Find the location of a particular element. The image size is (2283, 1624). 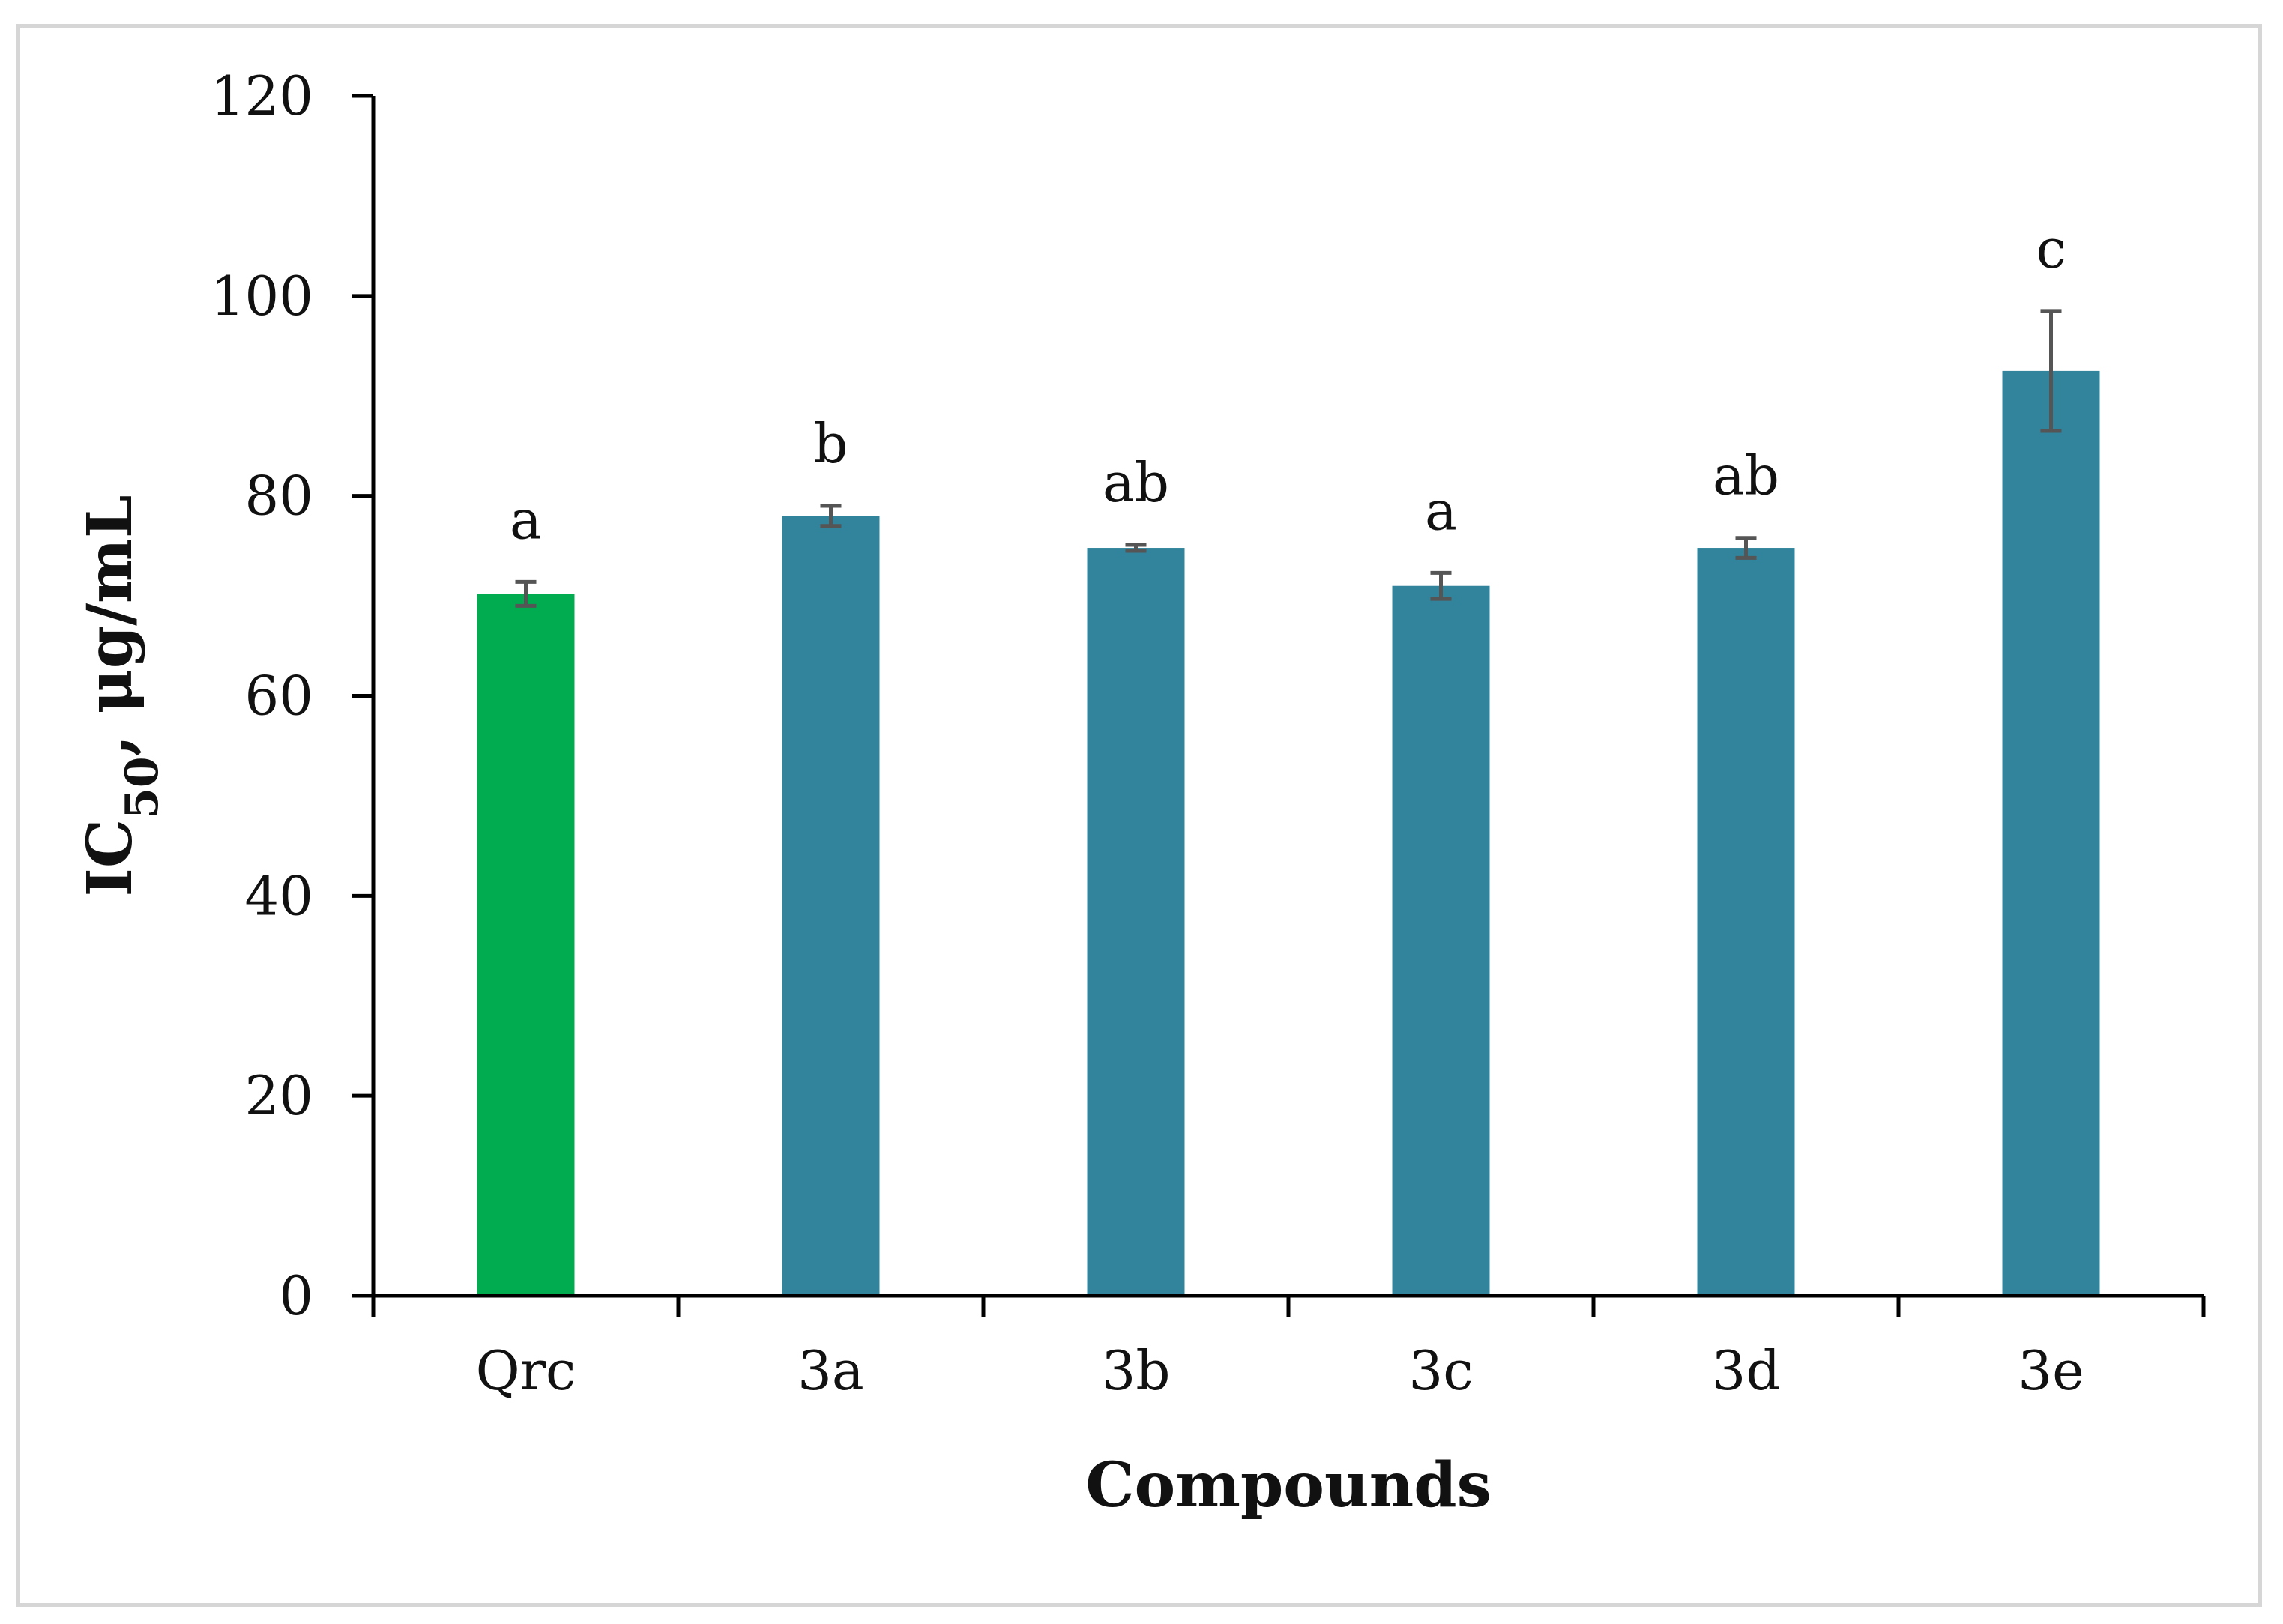

significance-letter-3c: a is located at coordinates (1441, 510).